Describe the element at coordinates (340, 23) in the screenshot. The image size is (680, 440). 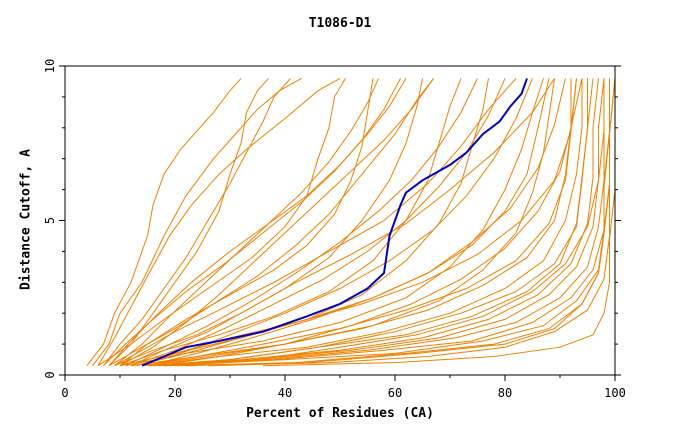
I see `chart-title: T1086-D1` at that location.